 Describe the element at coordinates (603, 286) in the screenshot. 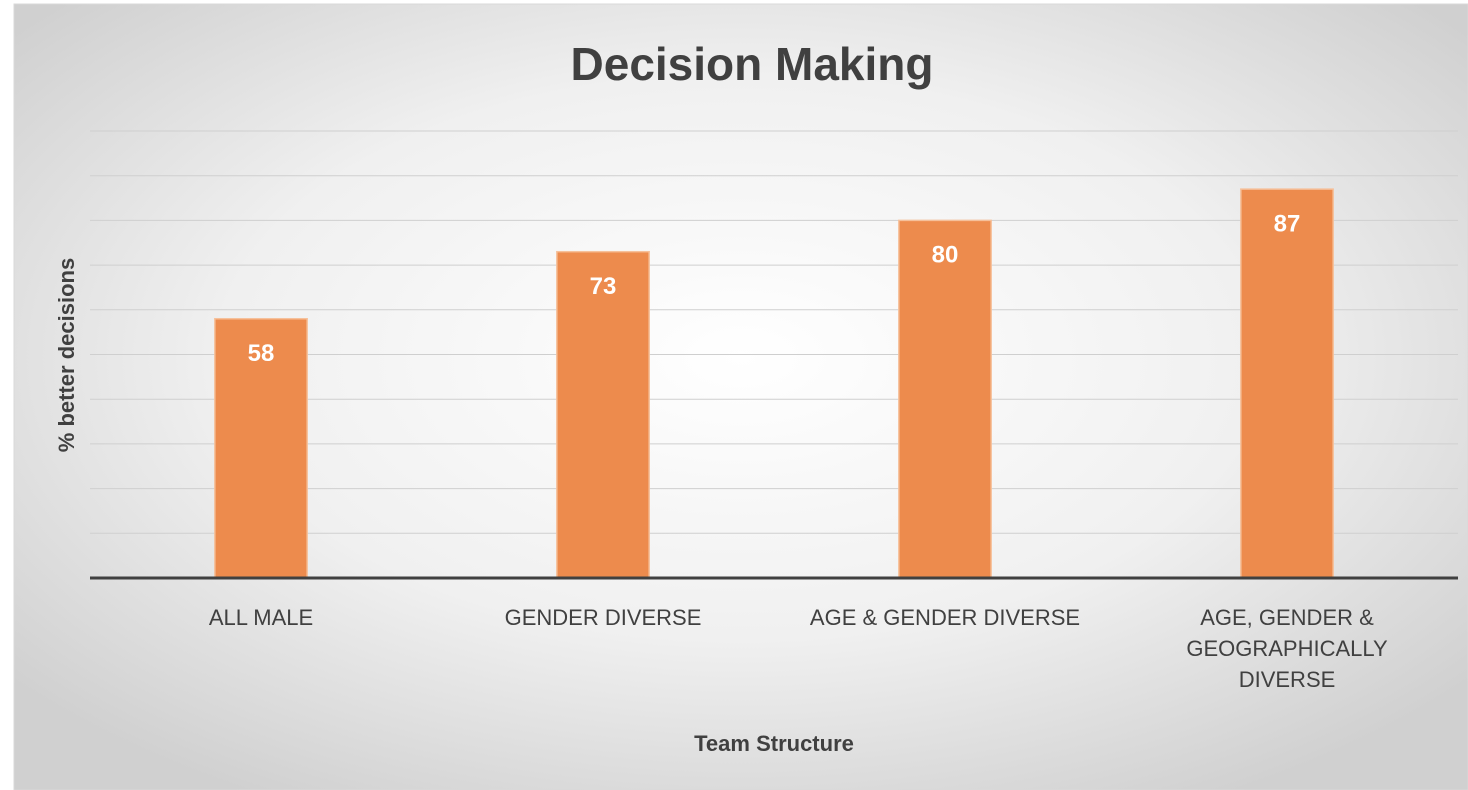

I see `data-label: 73` at that location.